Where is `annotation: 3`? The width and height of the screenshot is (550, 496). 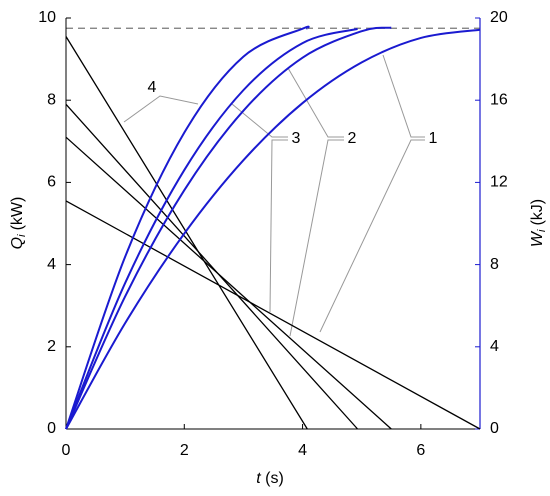
annotation: 3 is located at coordinates (296, 138).